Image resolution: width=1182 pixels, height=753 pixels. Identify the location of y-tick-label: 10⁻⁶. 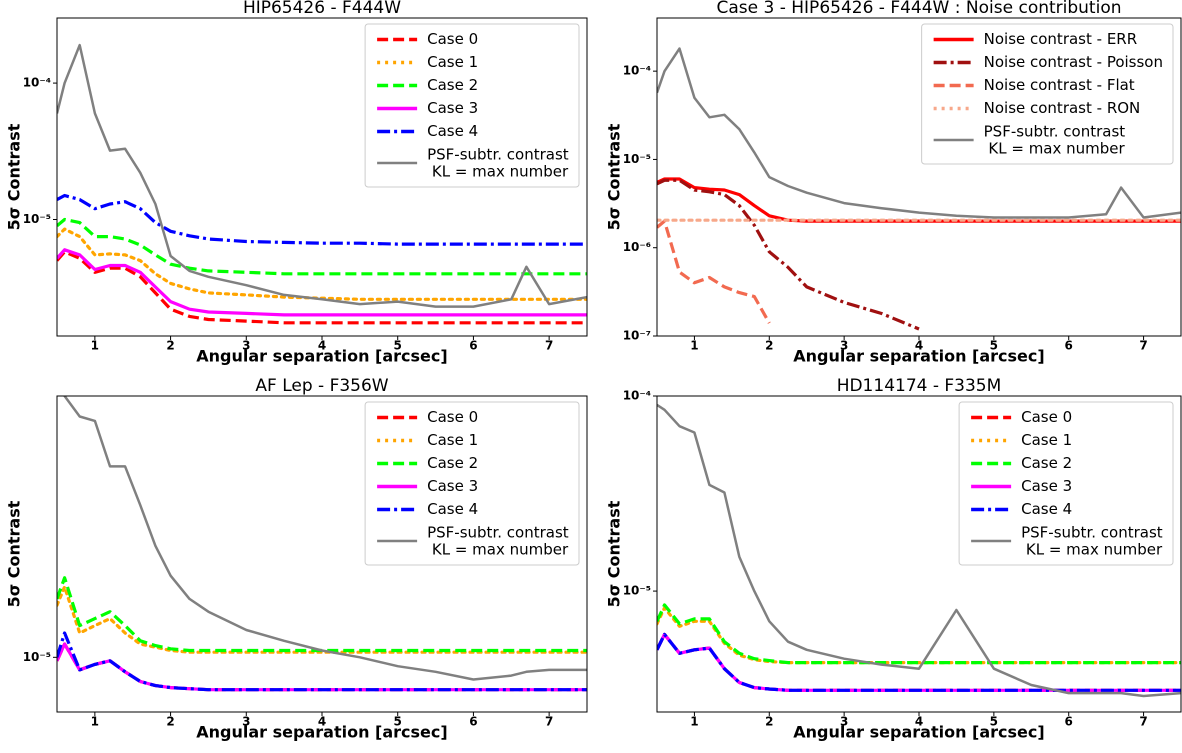
(637, 247).